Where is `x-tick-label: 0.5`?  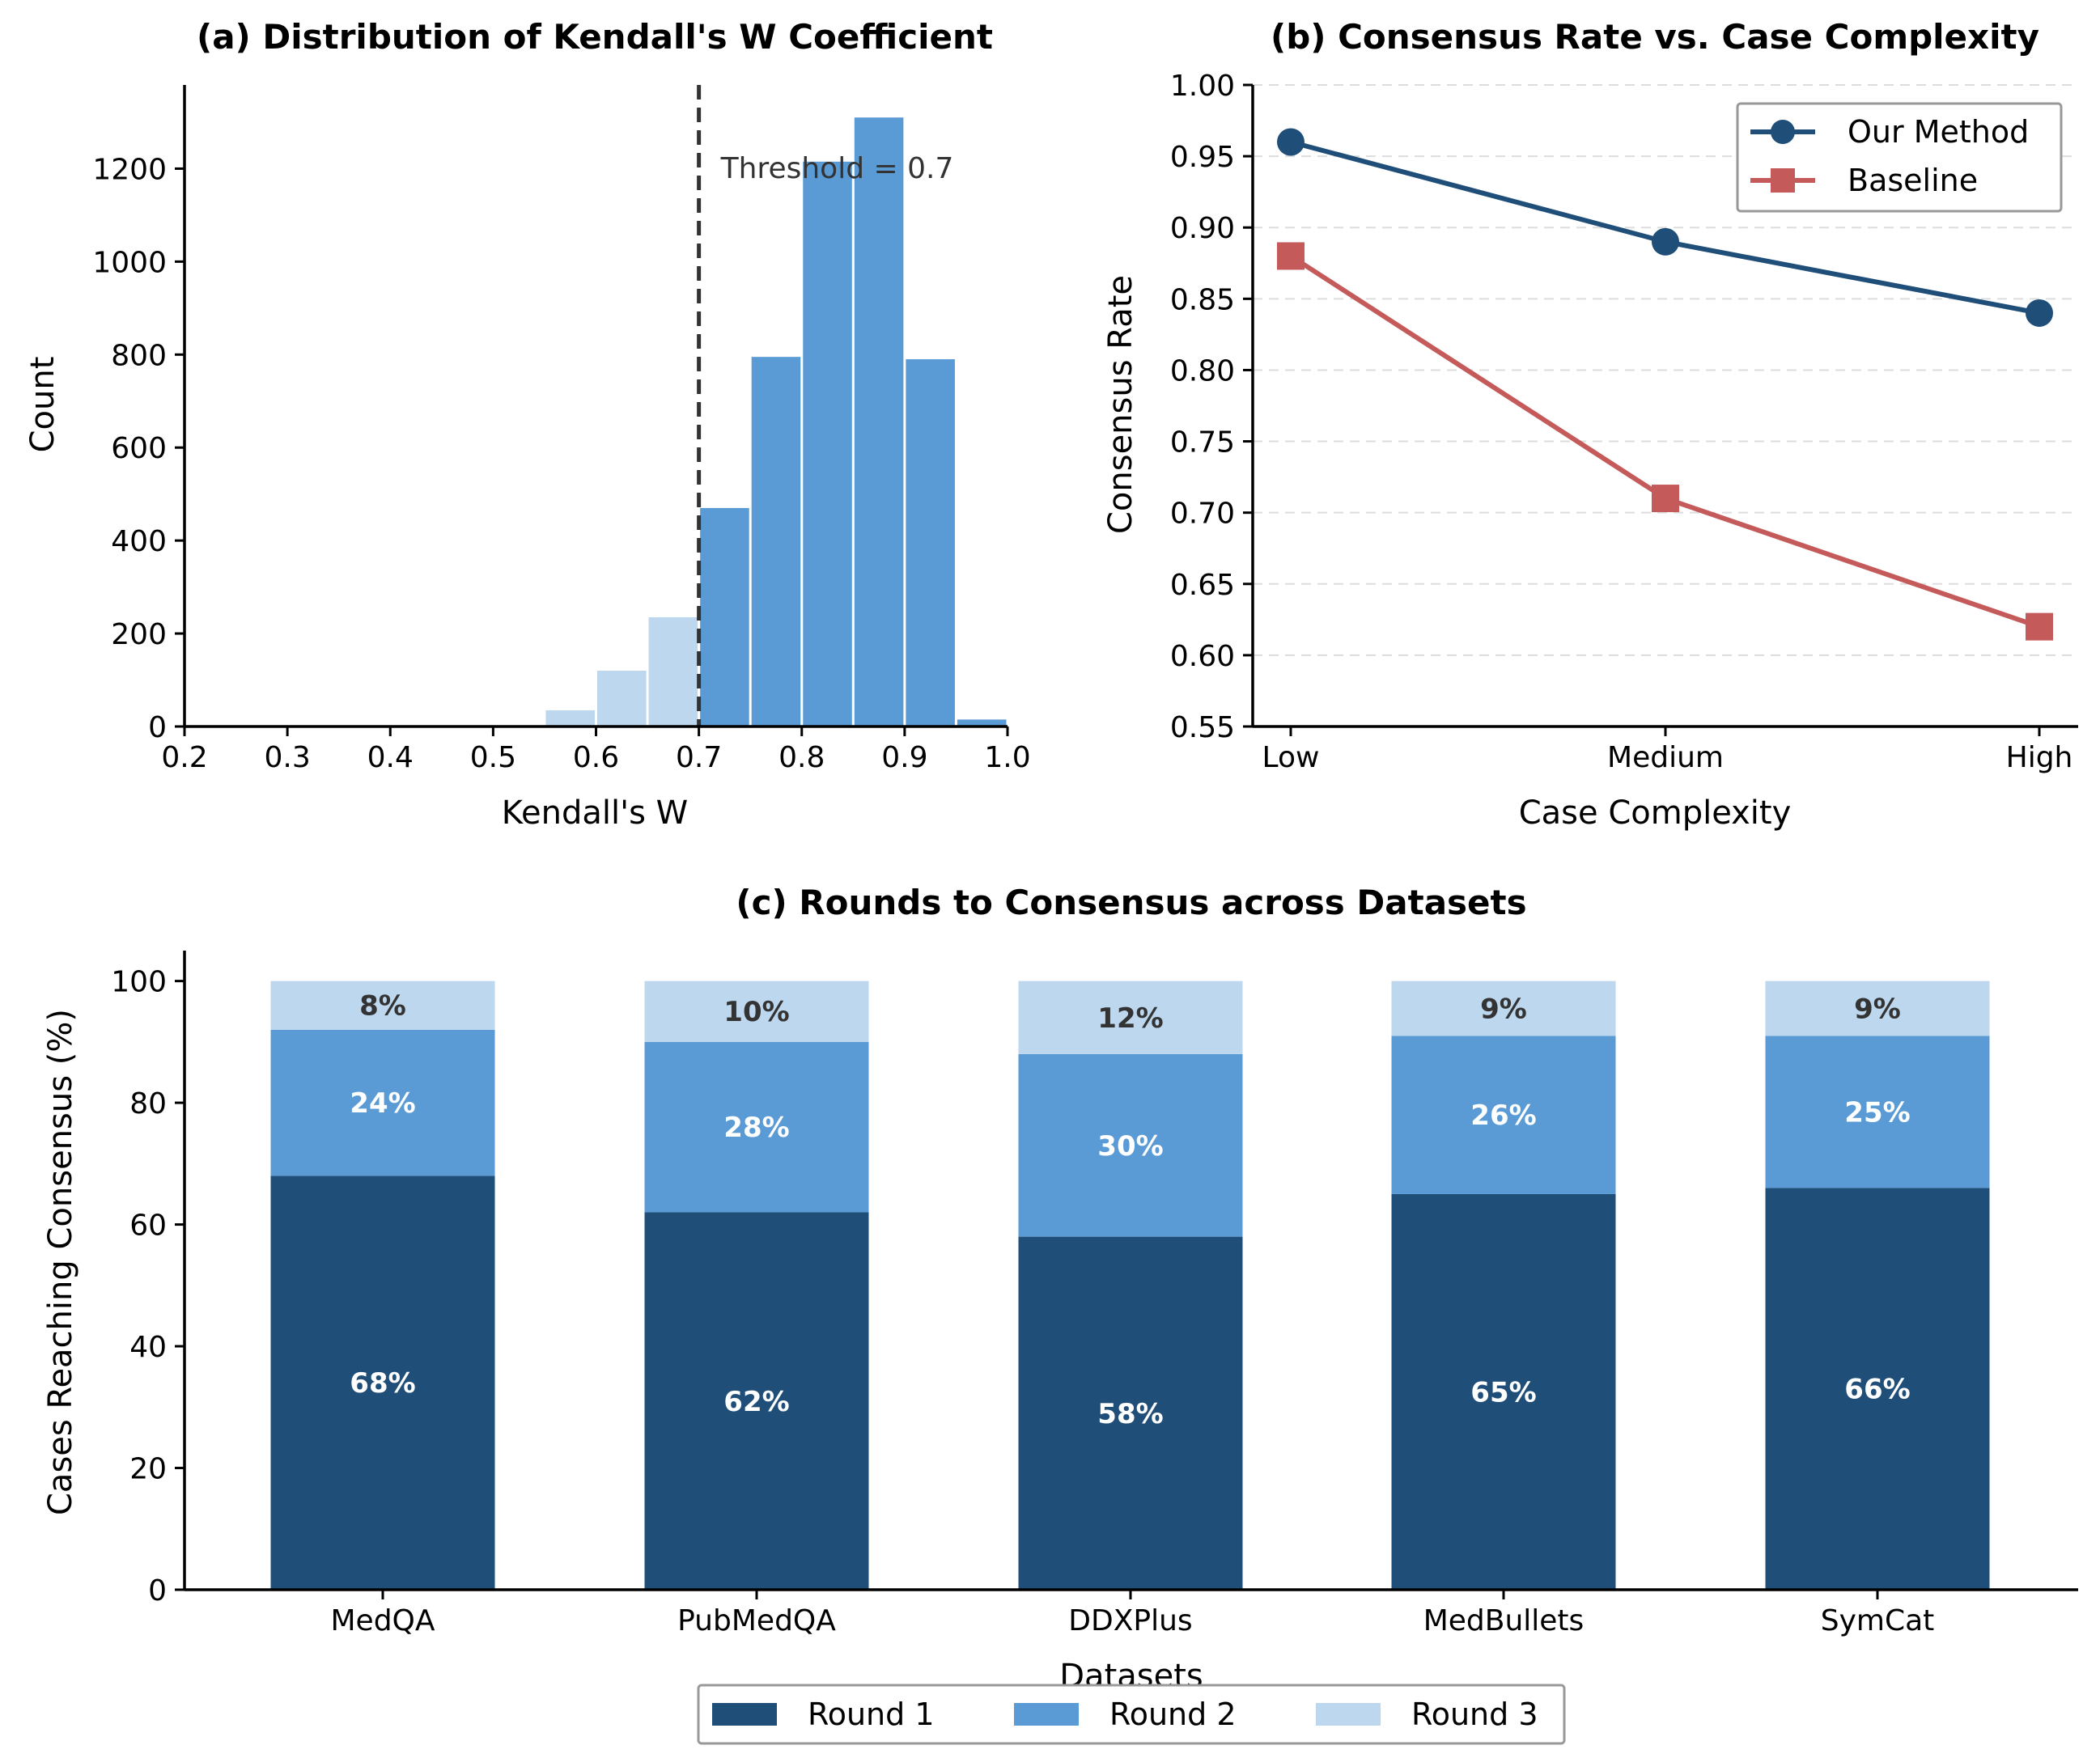 x-tick-label: 0.5 is located at coordinates (493, 757).